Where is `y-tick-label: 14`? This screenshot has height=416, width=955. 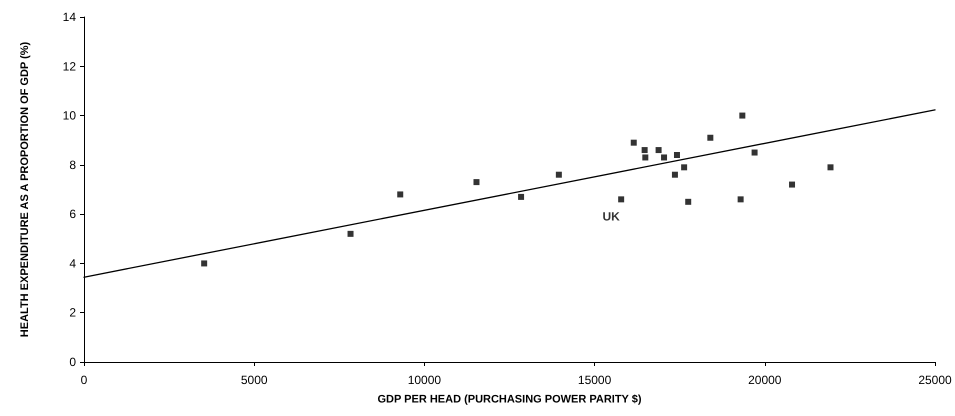 y-tick-label: 14 is located at coordinates (69, 17).